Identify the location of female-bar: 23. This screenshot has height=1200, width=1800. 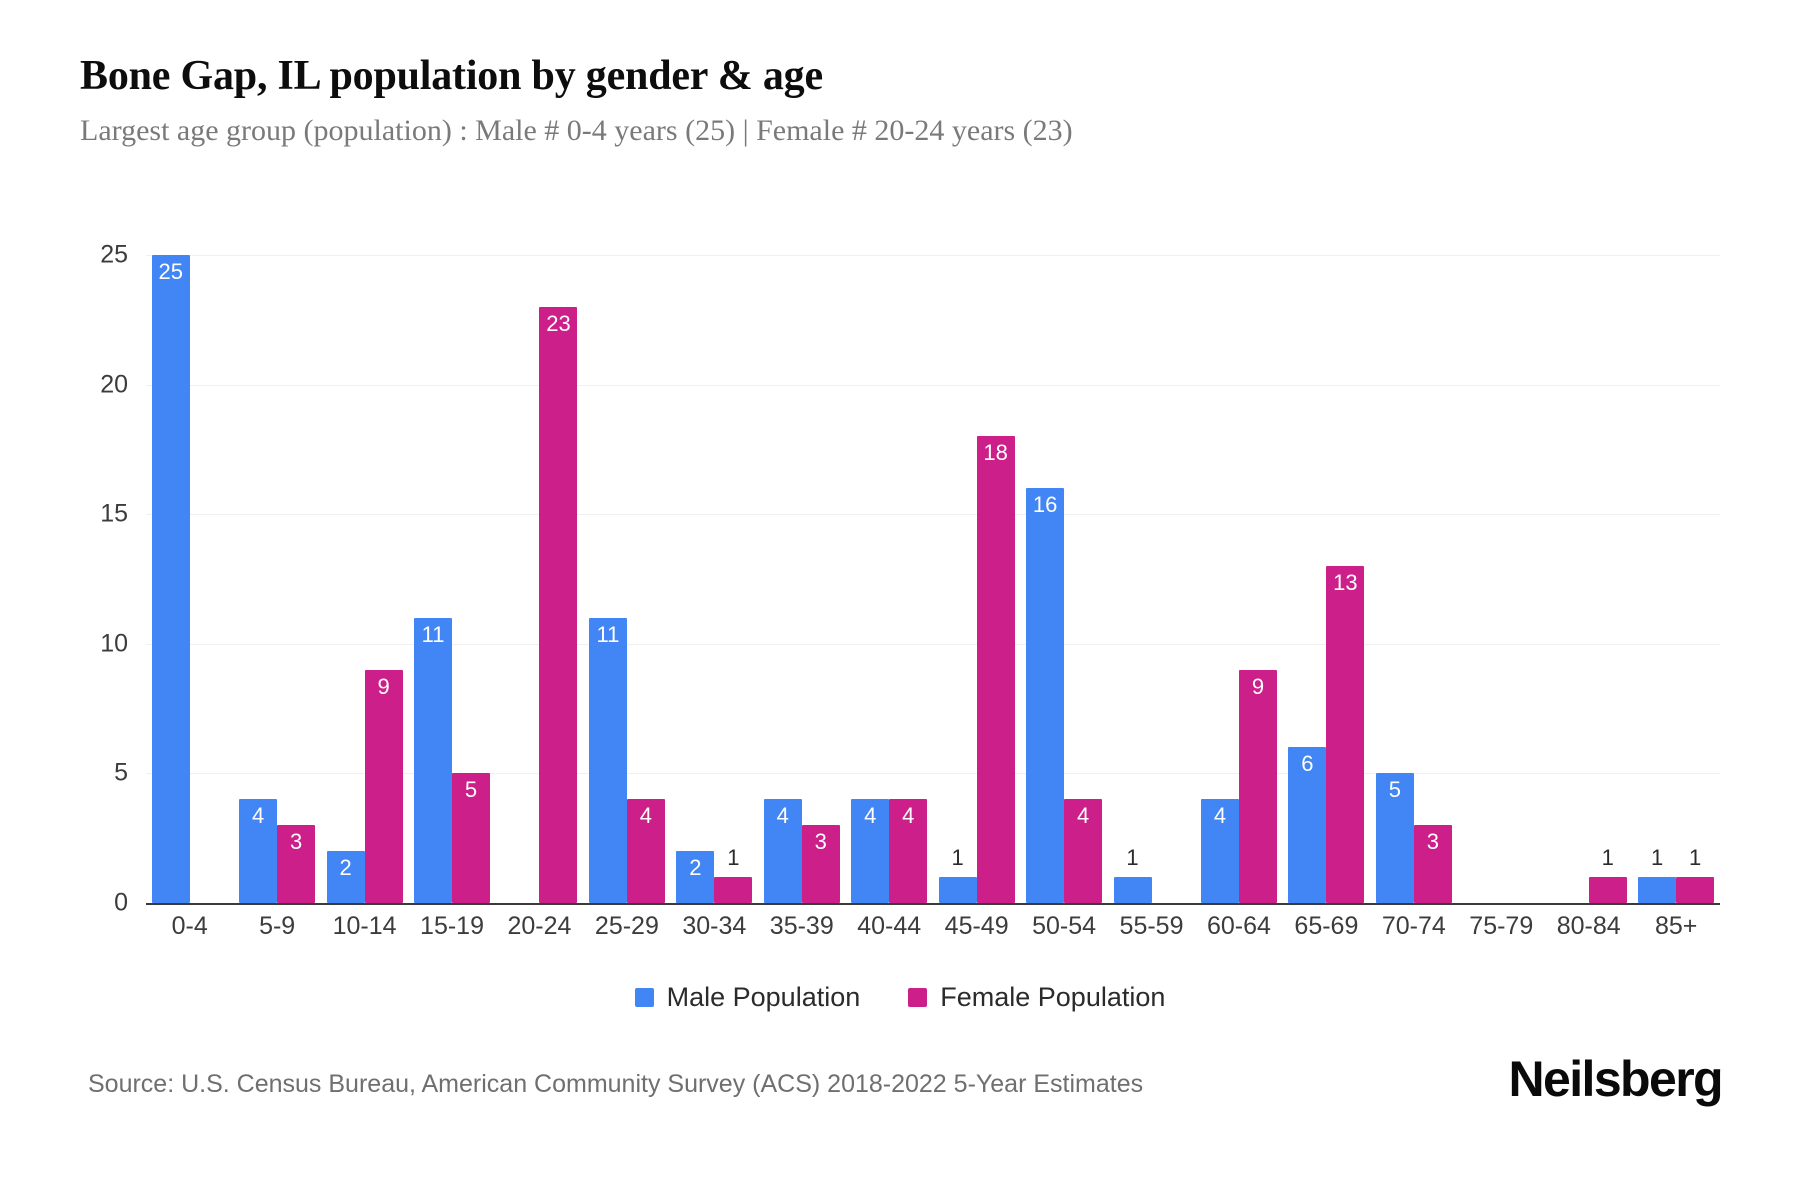
(558, 604).